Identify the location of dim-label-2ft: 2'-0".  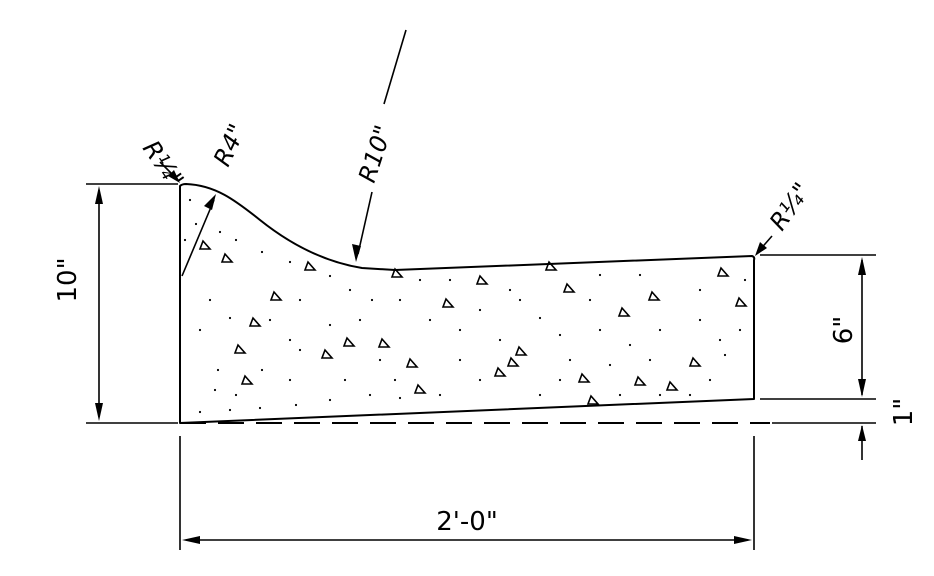
(467, 522).